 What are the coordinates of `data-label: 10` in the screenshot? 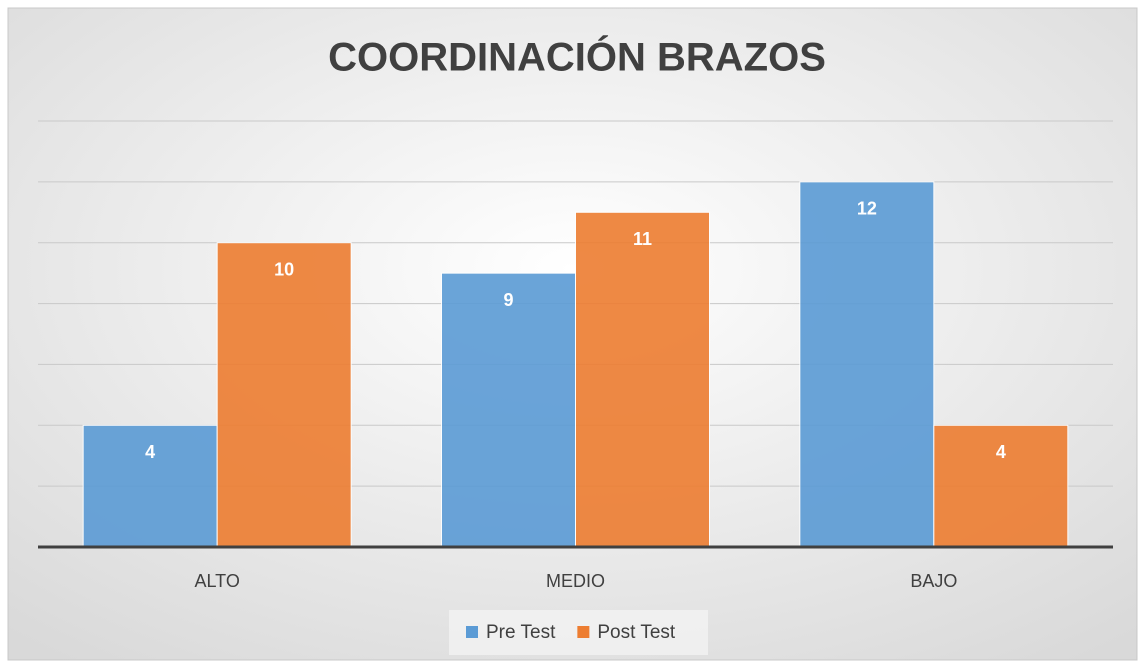 It's located at (284, 269).